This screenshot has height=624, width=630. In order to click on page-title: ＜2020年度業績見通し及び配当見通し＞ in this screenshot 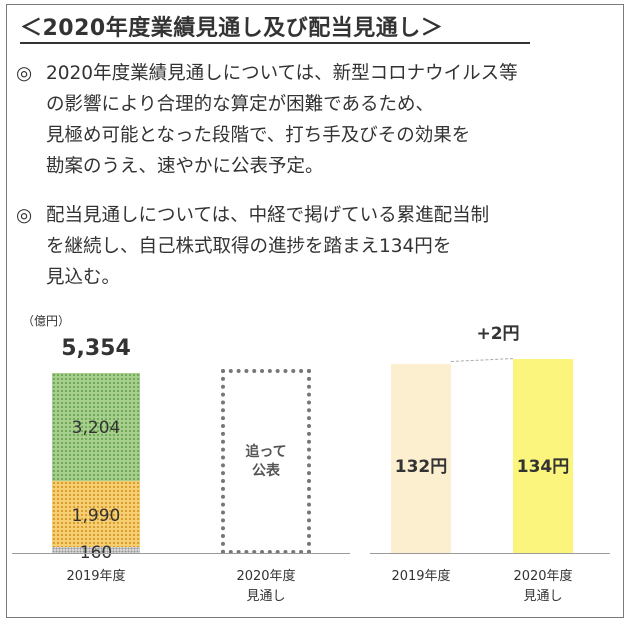, I will do `click(232, 28)`.